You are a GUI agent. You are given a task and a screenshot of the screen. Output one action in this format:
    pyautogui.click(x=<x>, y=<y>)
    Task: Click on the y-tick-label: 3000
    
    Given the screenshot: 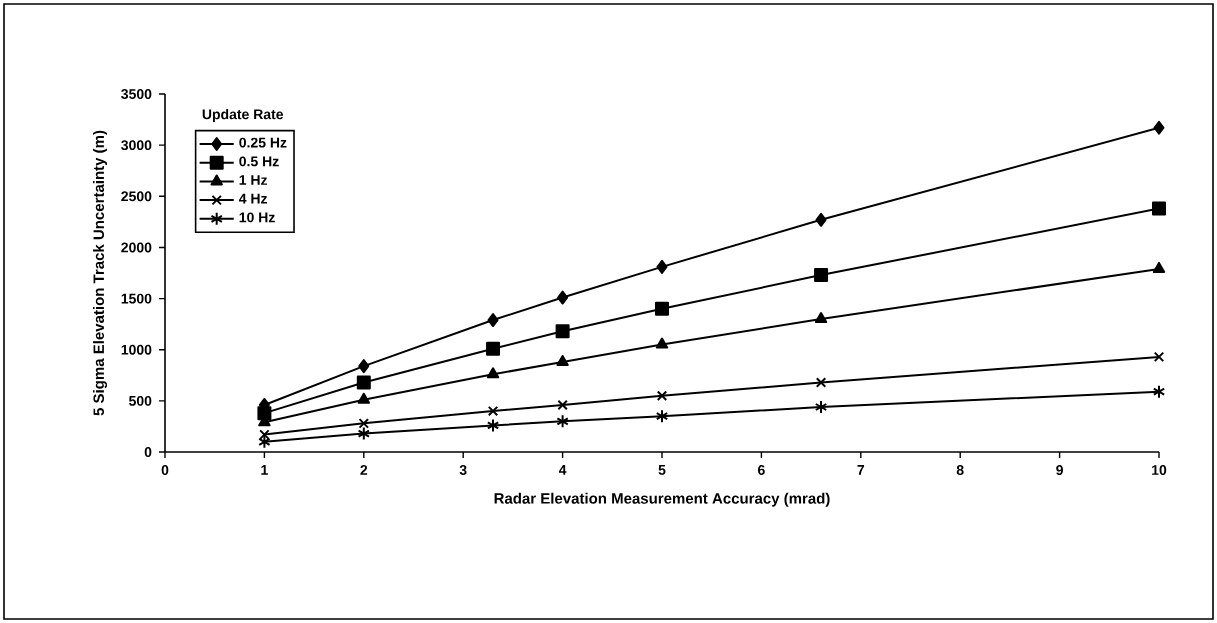 What is the action you would take?
    pyautogui.click(x=136, y=145)
    